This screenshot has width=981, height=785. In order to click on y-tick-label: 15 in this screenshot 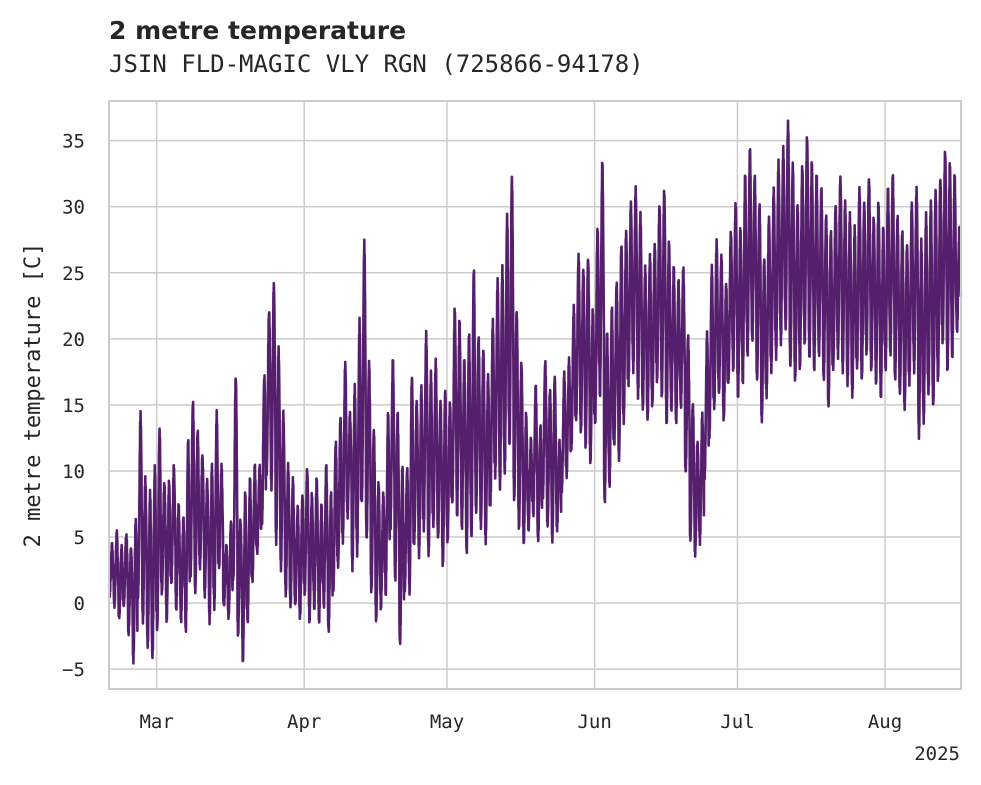, I will do `click(73, 406)`.